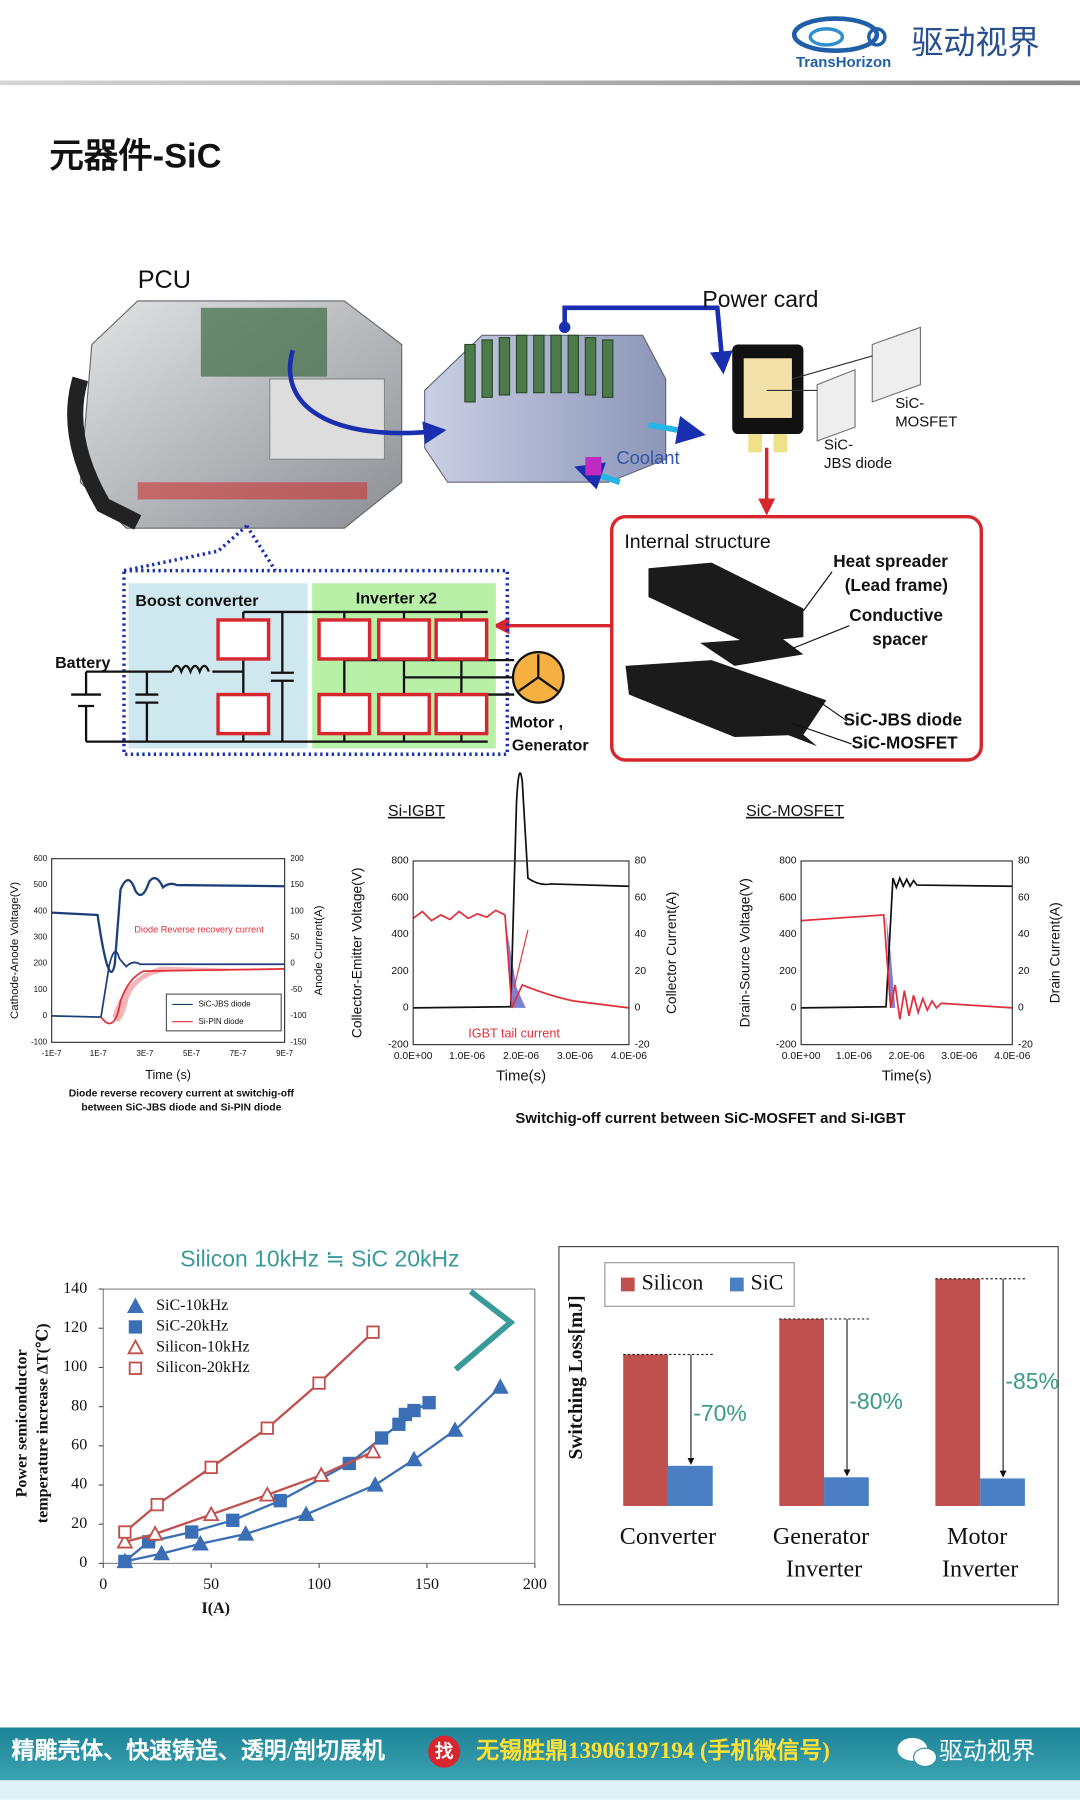 This screenshot has width=1080, height=1800. What do you see at coordinates (45, 1015) in the screenshot?
I see `y-tick-label: 0` at bounding box center [45, 1015].